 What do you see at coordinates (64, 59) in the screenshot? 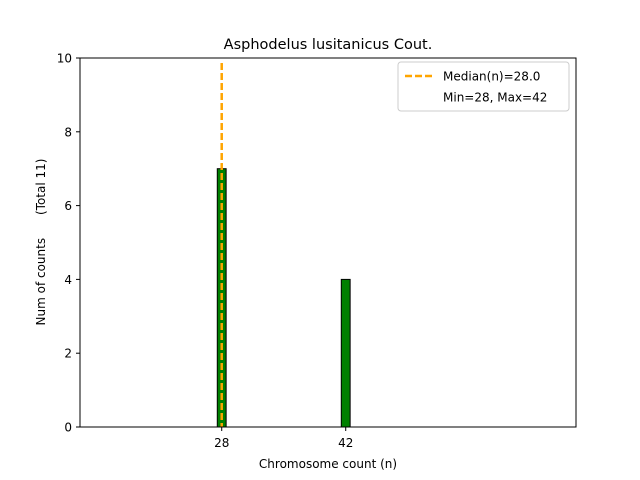
I see `y-tick-label-10: 10` at bounding box center [64, 59].